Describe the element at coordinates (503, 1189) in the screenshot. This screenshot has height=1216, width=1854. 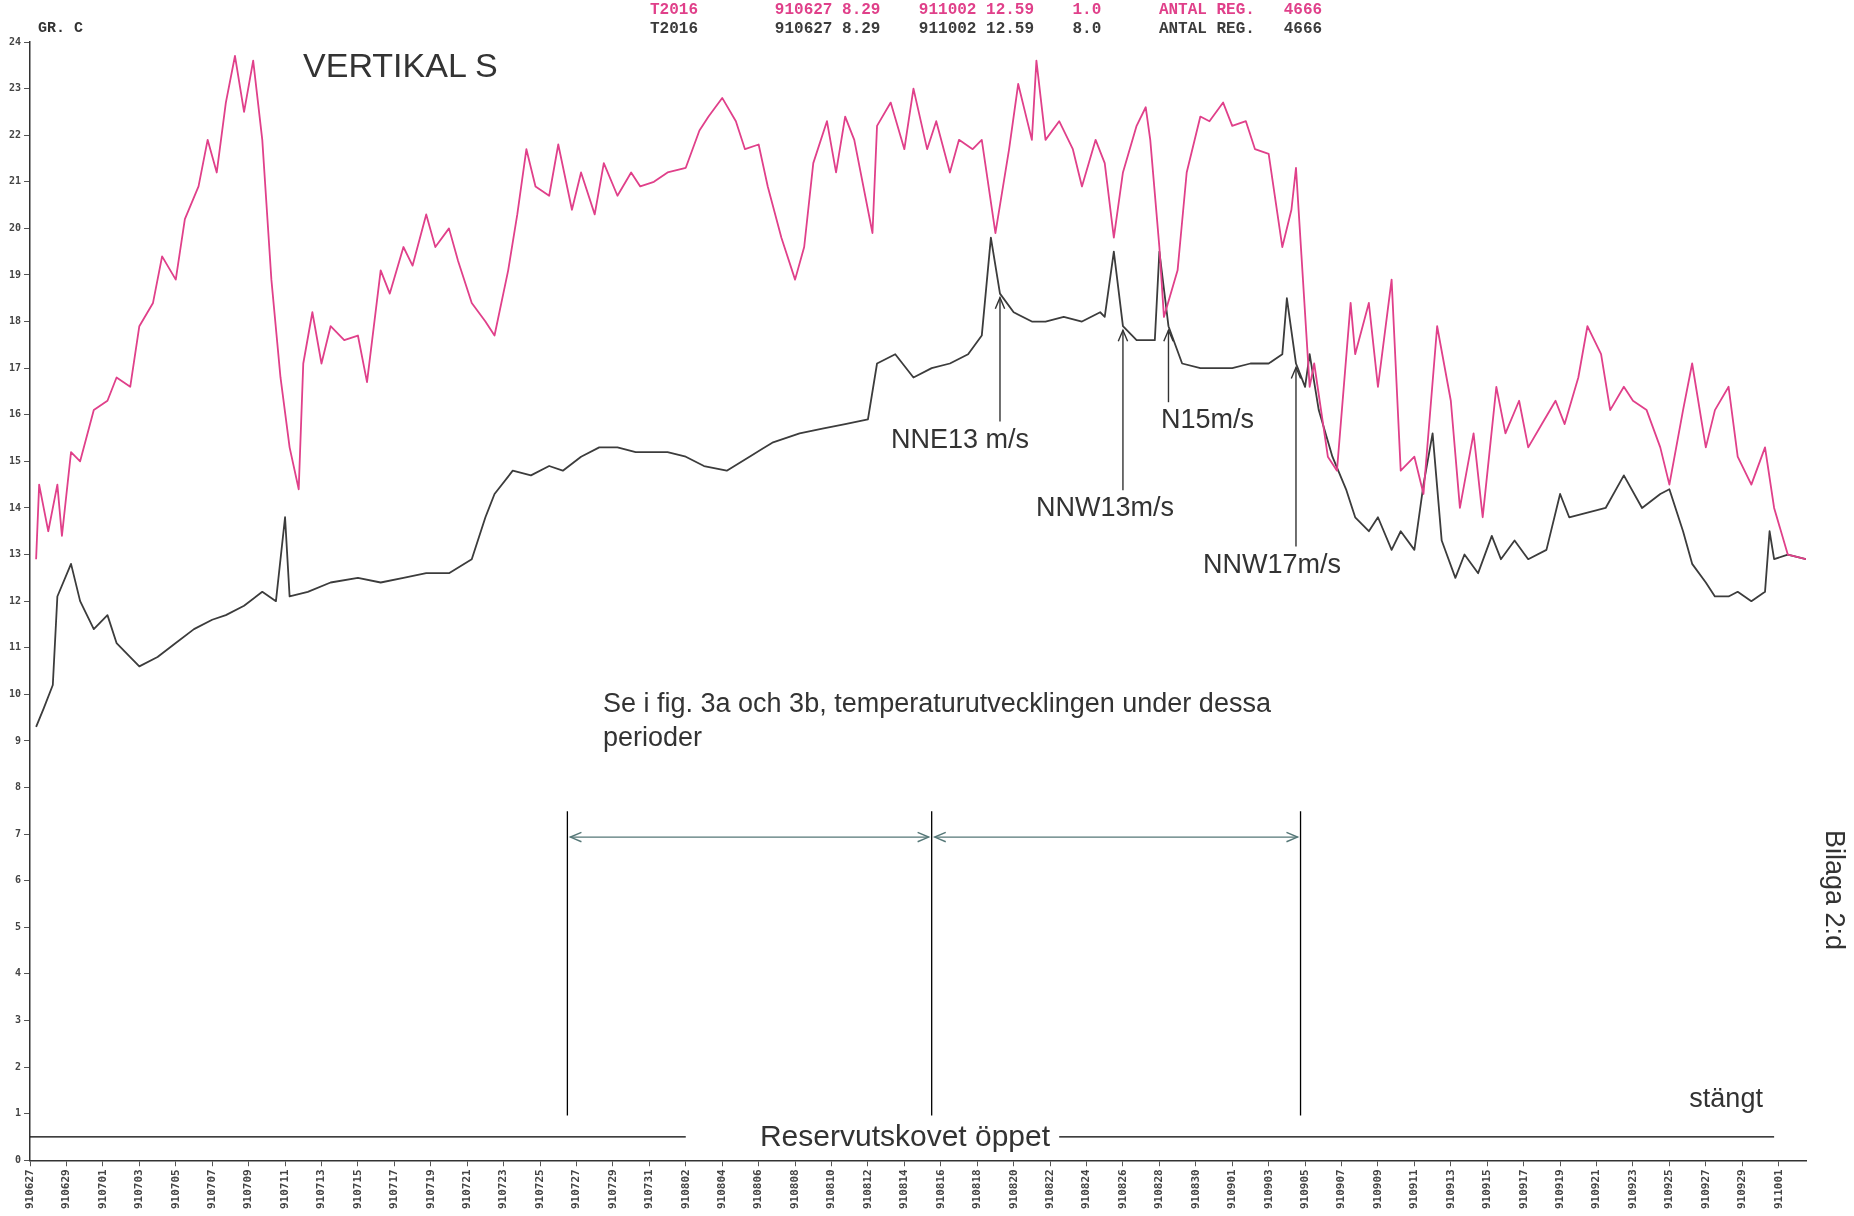
I see `x-tick-label: 910723` at that location.